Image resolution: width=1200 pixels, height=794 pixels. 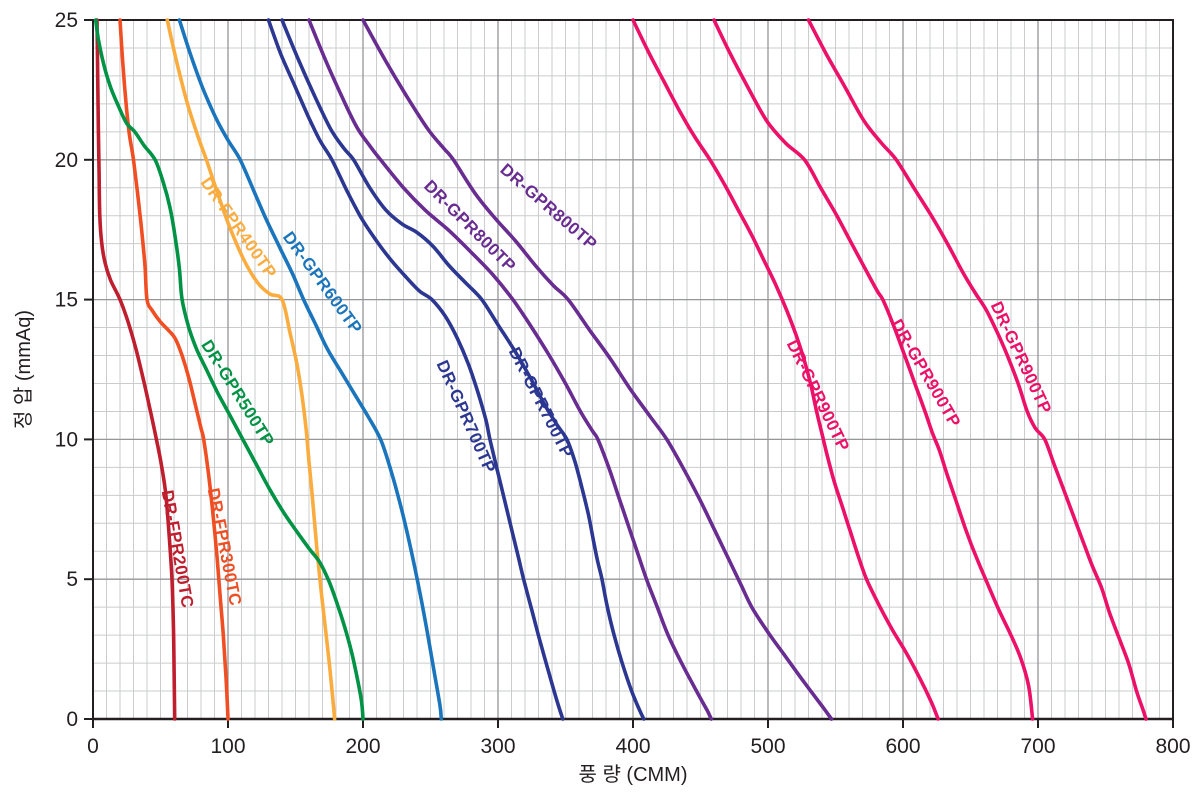 I want to click on curve-label-dr-gpr900tp-9: DR-GPR900TP, so click(x=818, y=396).